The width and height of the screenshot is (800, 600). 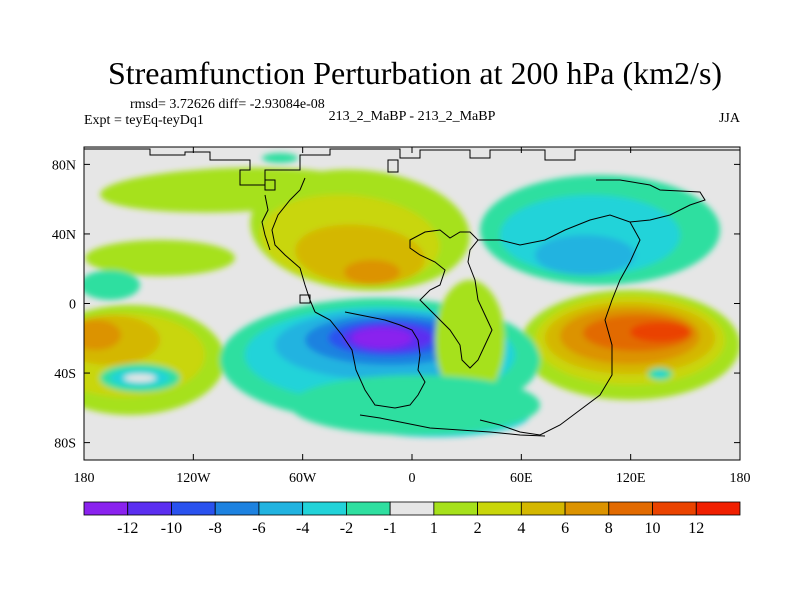 I want to click on colorbar-label: -6, so click(x=258, y=528).